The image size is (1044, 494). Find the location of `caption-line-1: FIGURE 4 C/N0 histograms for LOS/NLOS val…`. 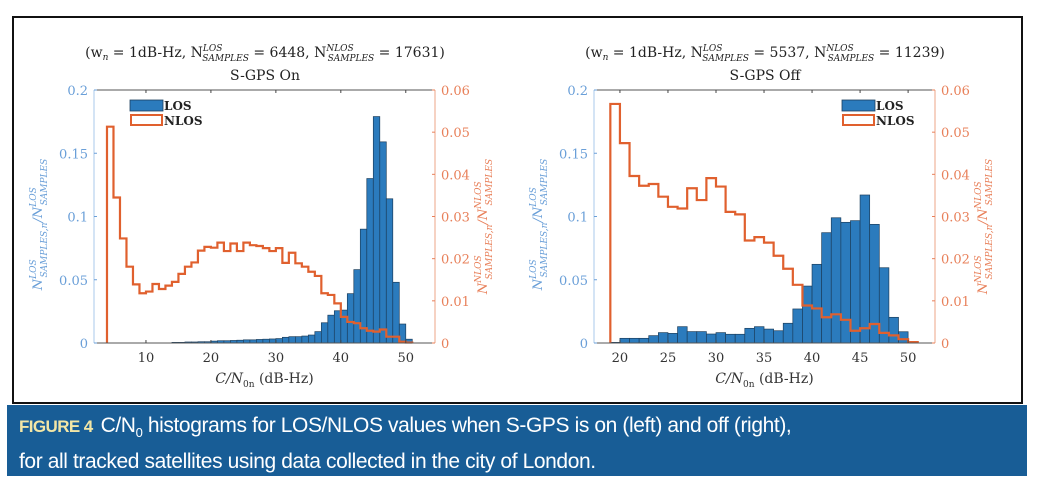

caption-line-1: FIGURE 4 C/N0 histograms for LOS/NLOS val… is located at coordinates (523, 429).